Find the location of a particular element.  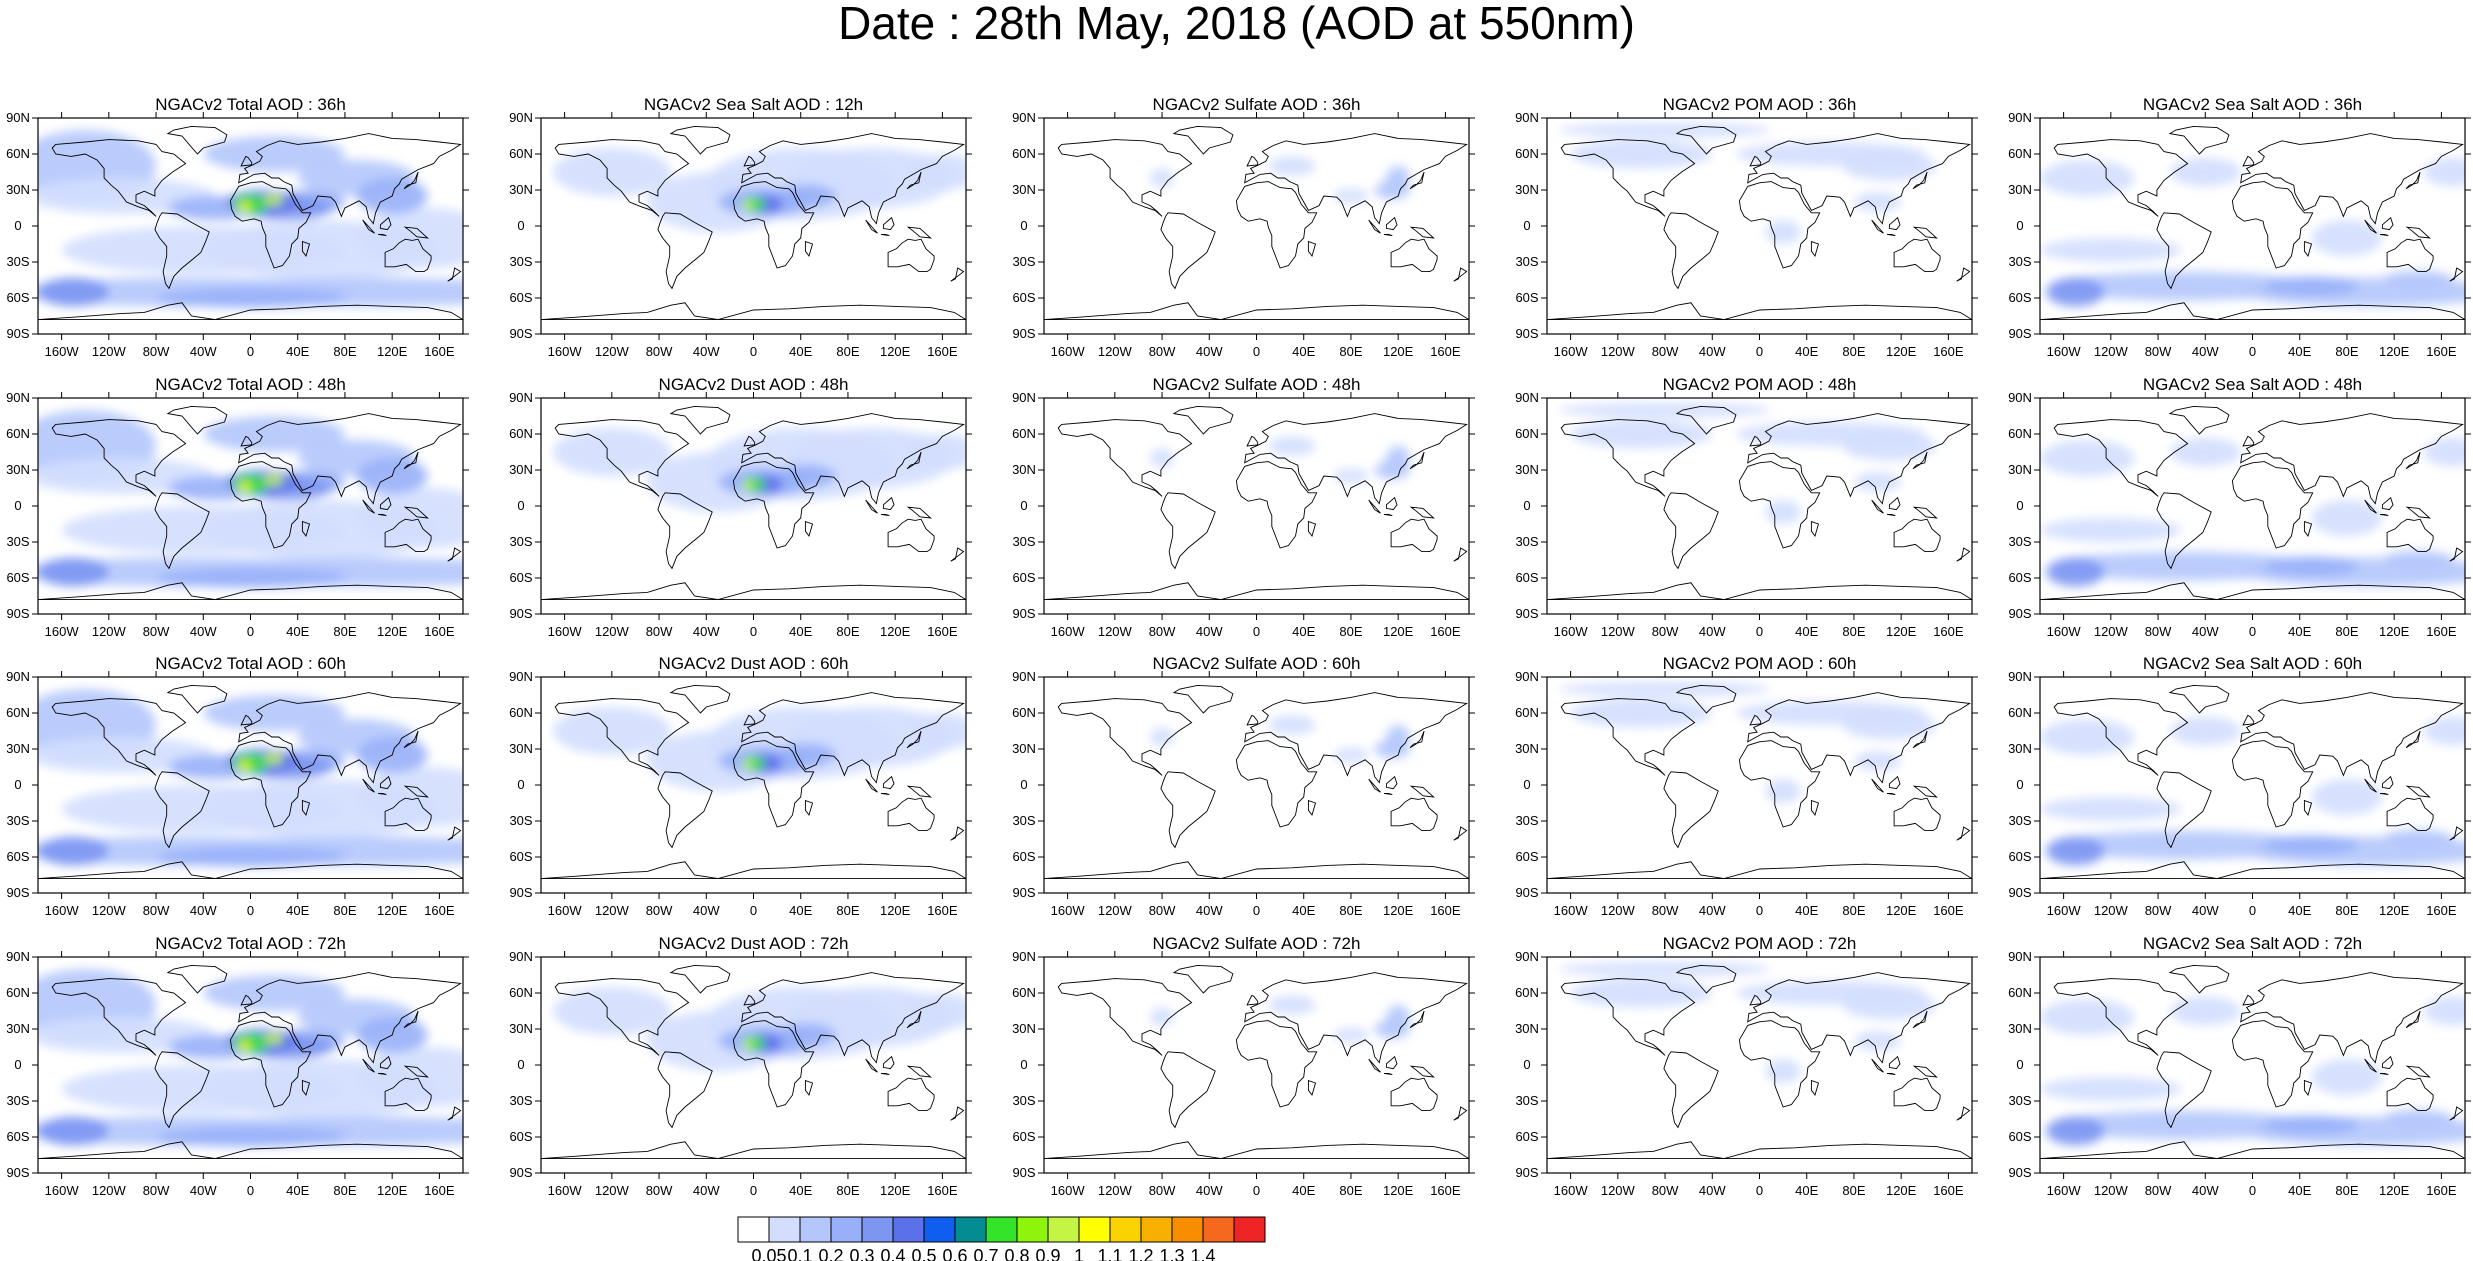

colorbar-label: 0.1 is located at coordinates (799, 1253).